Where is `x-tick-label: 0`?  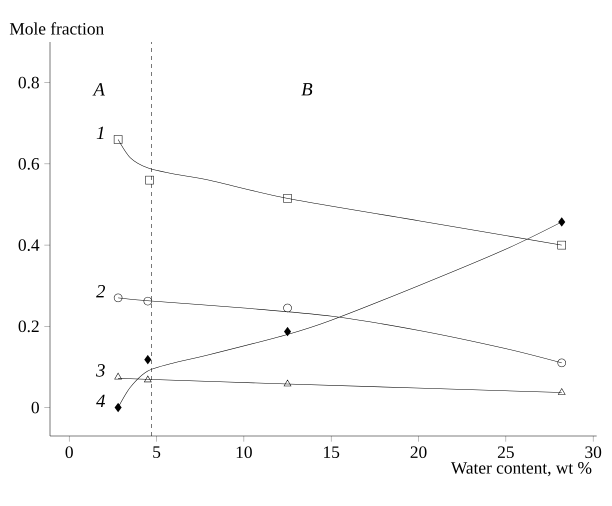
x-tick-label: 0 is located at coordinates (69, 452).